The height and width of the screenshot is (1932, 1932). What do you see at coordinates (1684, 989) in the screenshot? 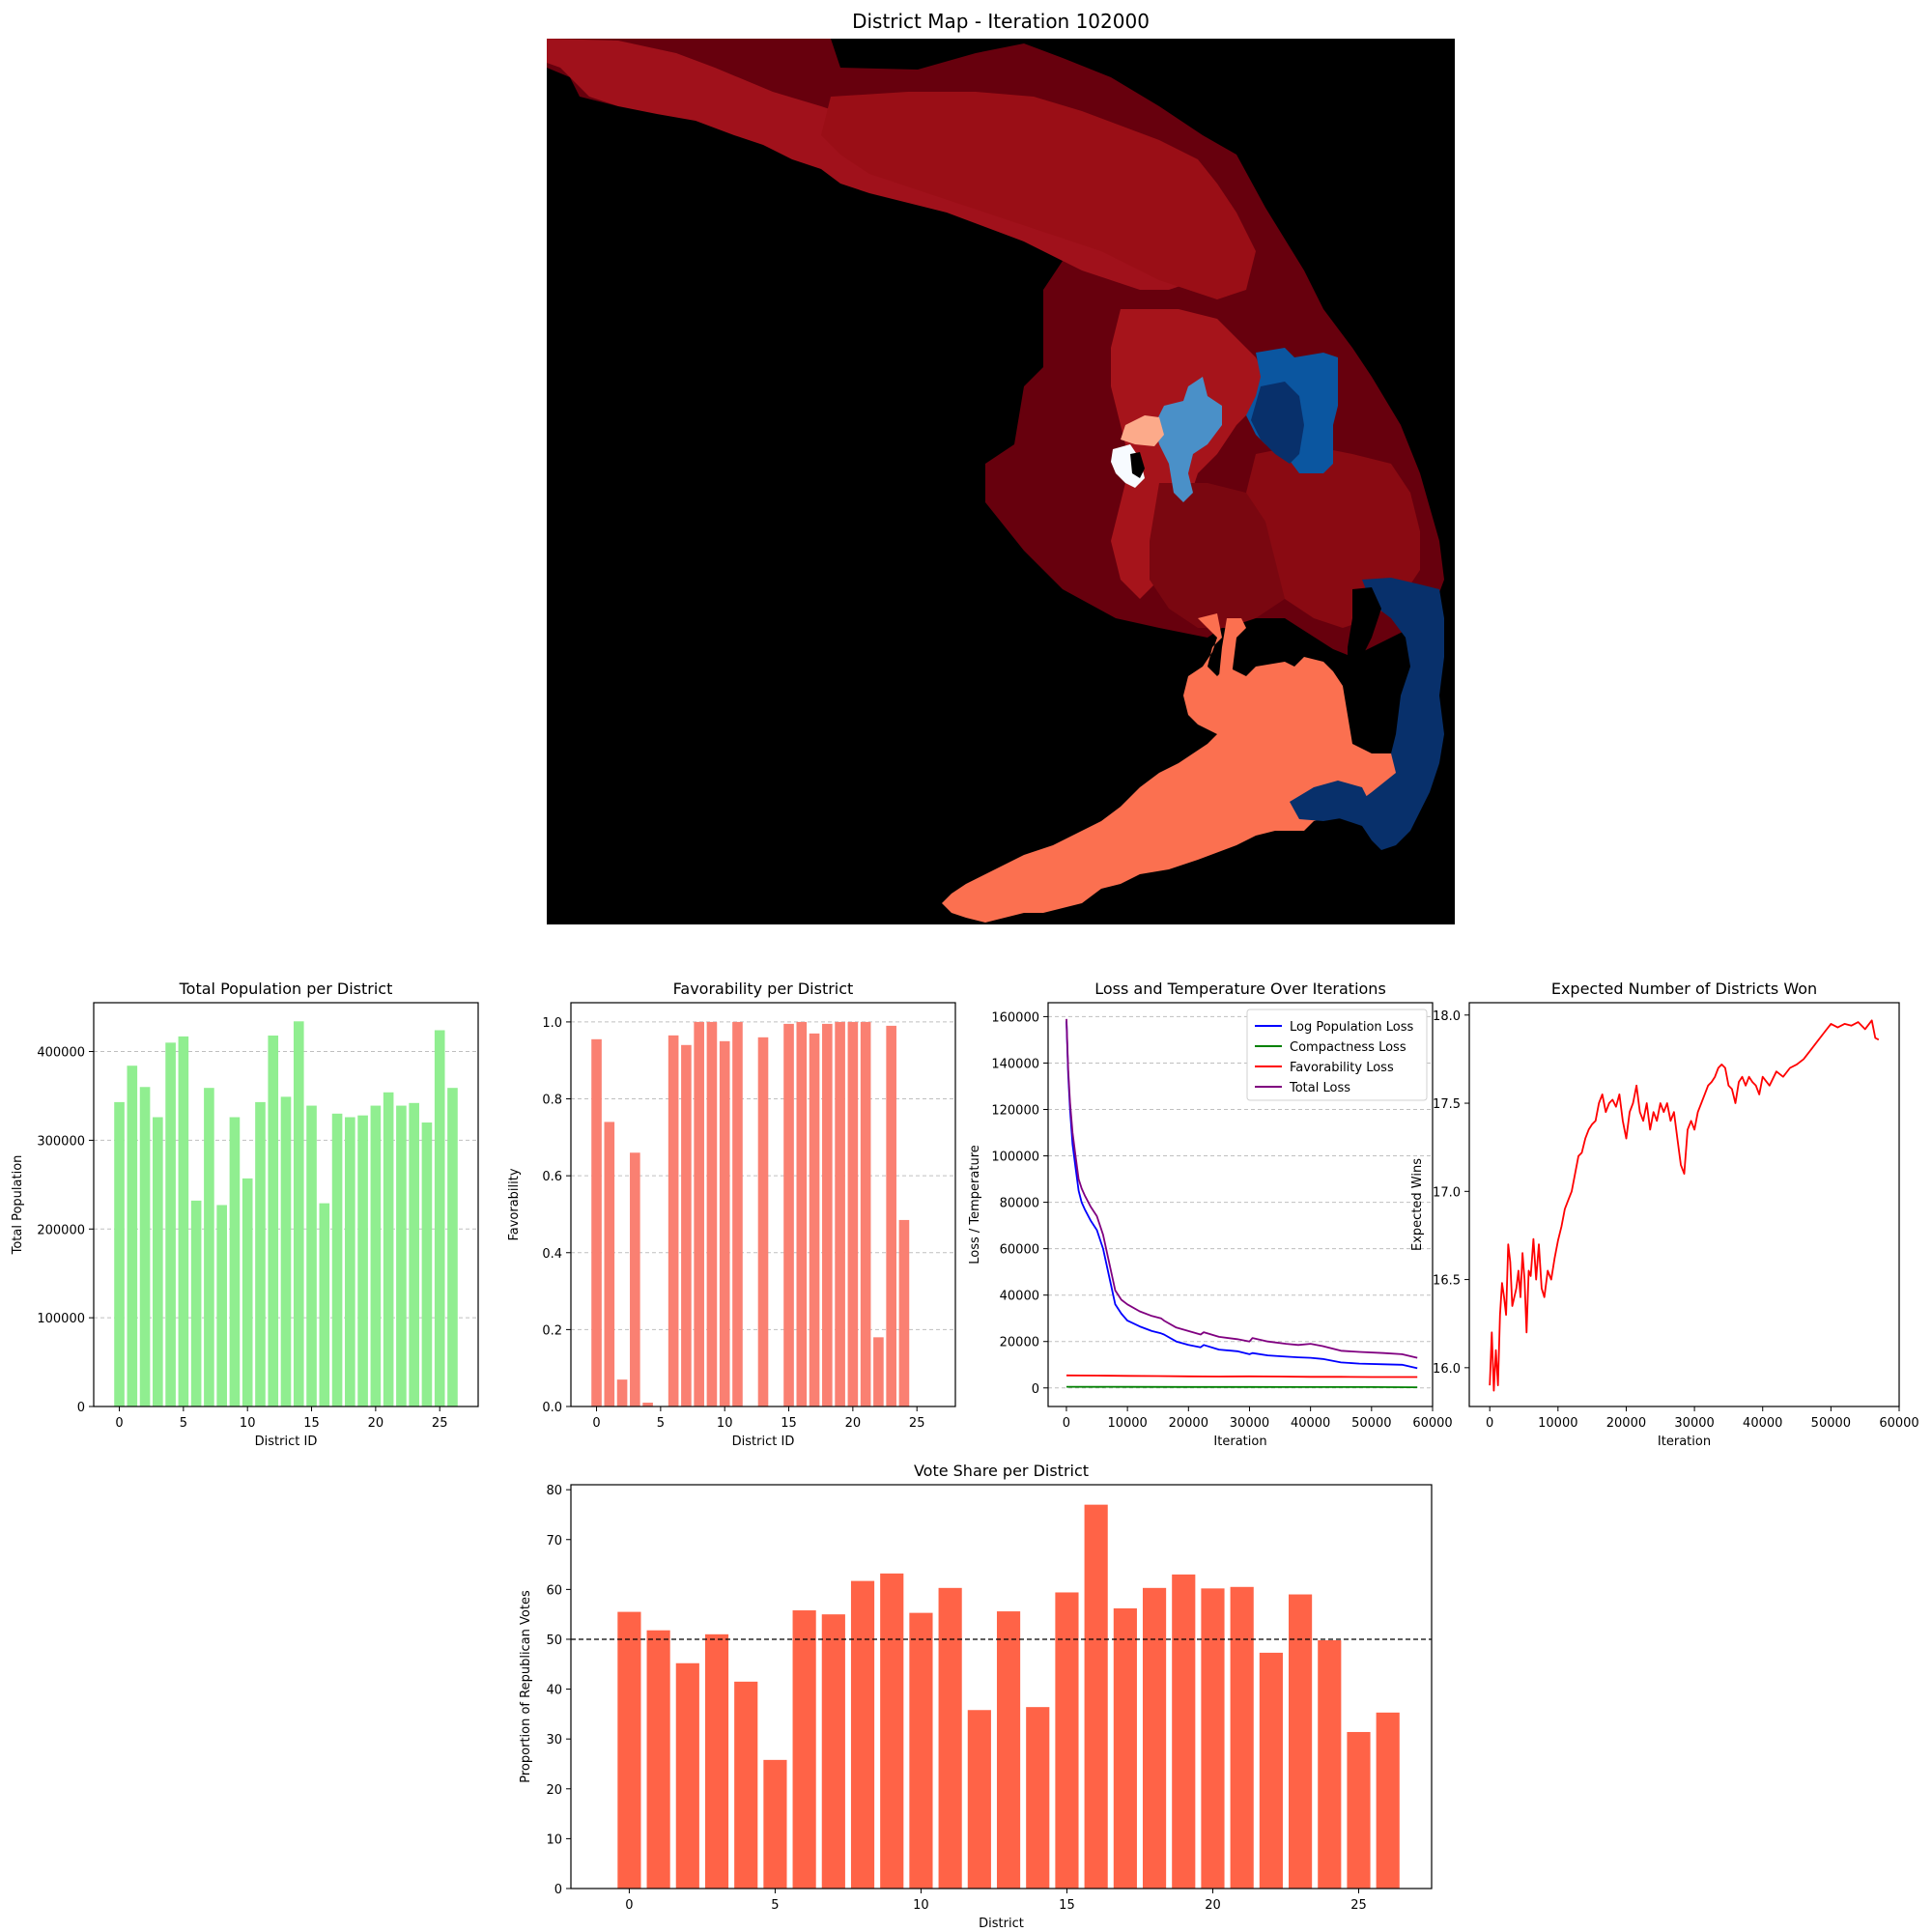
I see `chart-title: Expected Number of Districts Won` at bounding box center [1684, 989].